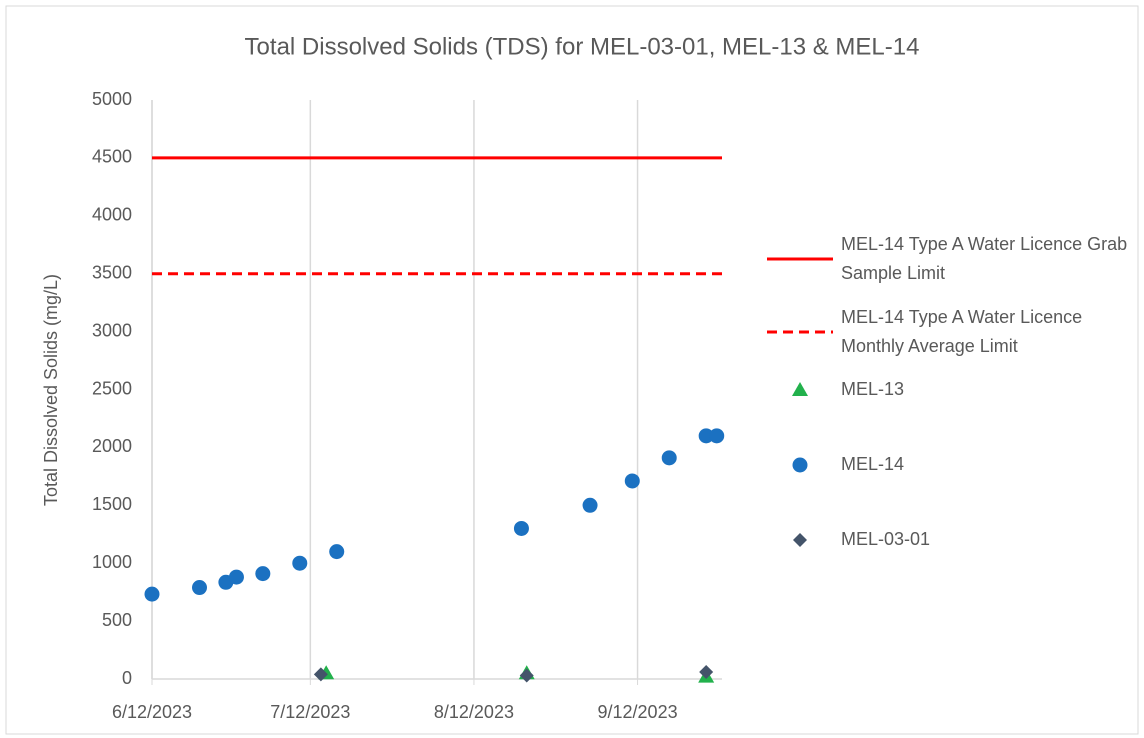  Describe the element at coordinates (112, 388) in the screenshot. I see `y-tick-label: 2500` at that location.